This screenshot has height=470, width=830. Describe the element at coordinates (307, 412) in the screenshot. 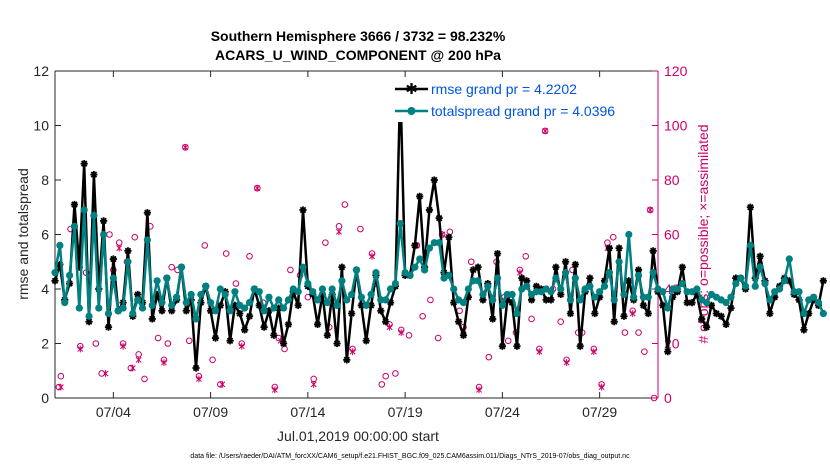

I see `x-tick-label: 07/14` at that location.